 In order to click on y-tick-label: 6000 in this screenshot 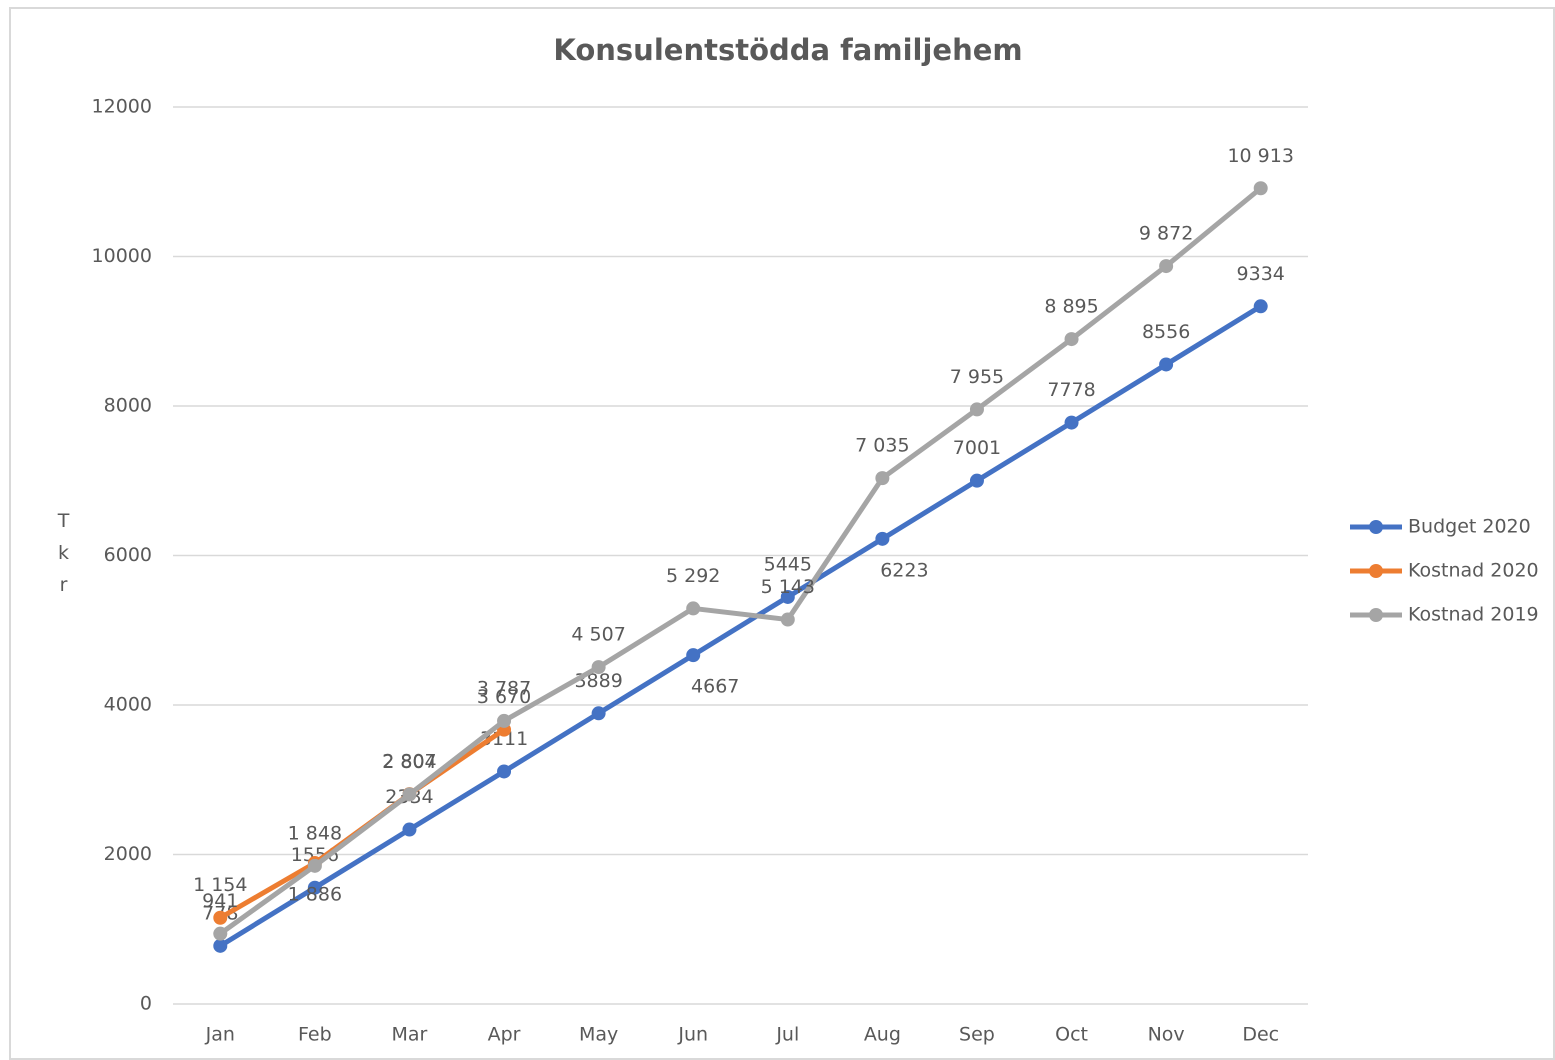, I will do `click(128, 555)`.